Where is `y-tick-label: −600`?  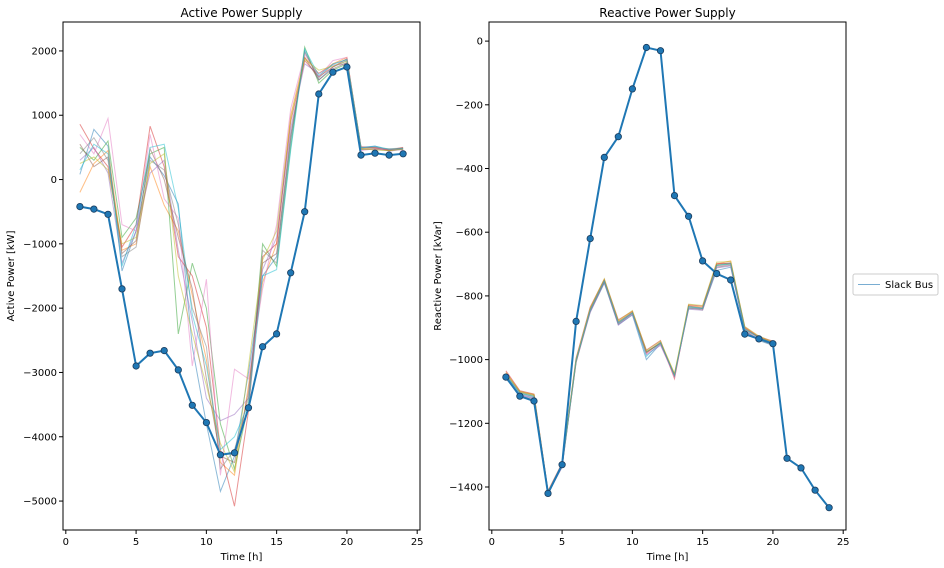
y-tick-label: −600 is located at coordinates (469, 233).